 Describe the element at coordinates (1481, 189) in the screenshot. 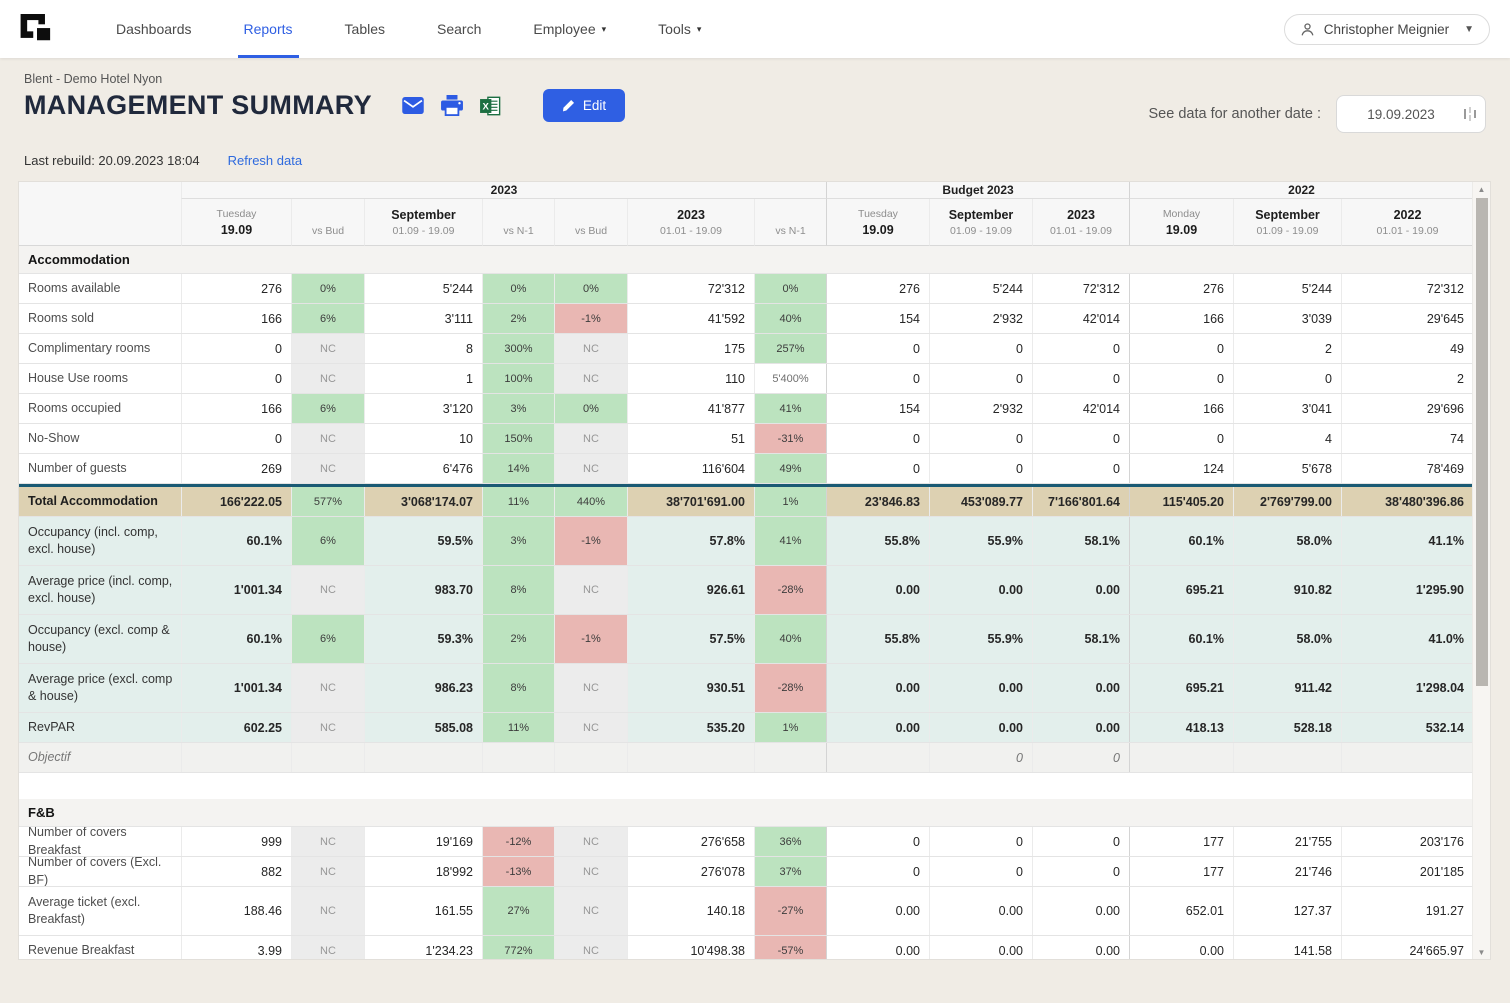

I see `scroll-up-arrow: ▲` at that location.